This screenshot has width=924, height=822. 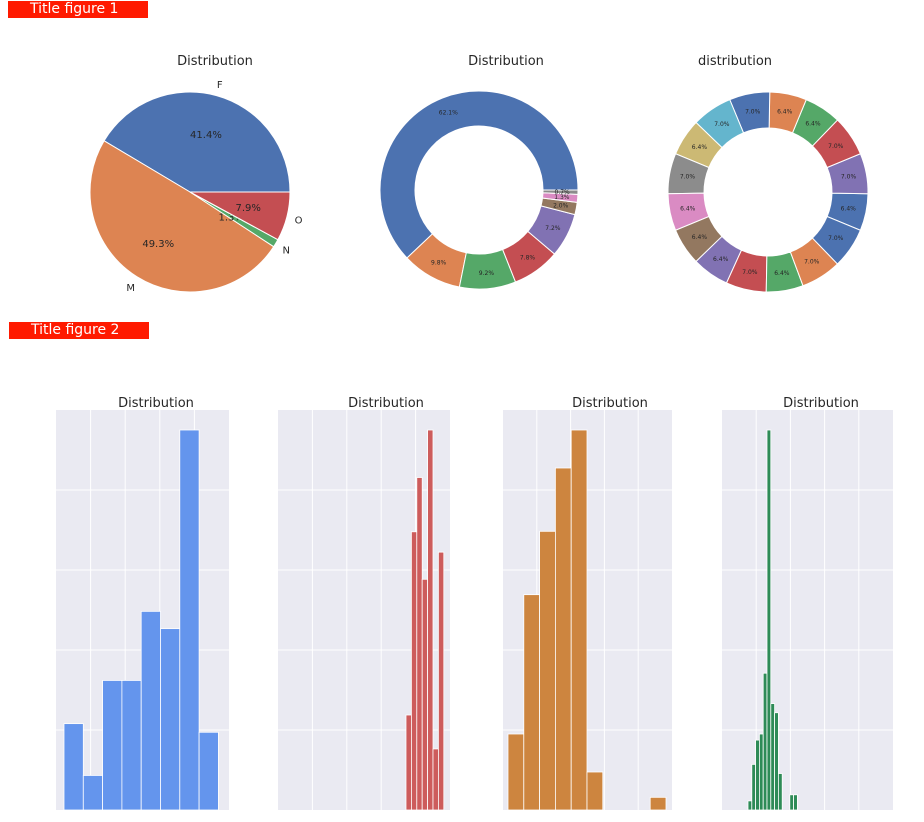 What do you see at coordinates (439, 263) in the screenshot?
I see `pie-2-pct-label-2: 9.8%` at bounding box center [439, 263].